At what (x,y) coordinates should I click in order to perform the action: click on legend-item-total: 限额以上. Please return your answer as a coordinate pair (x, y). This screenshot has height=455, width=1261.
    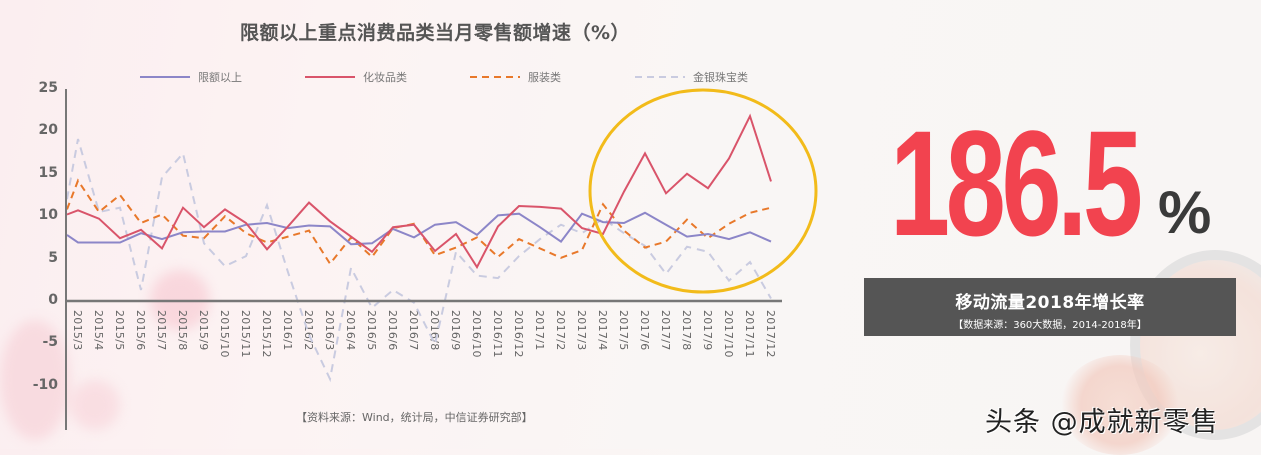
    Looking at the image, I should click on (191, 77).